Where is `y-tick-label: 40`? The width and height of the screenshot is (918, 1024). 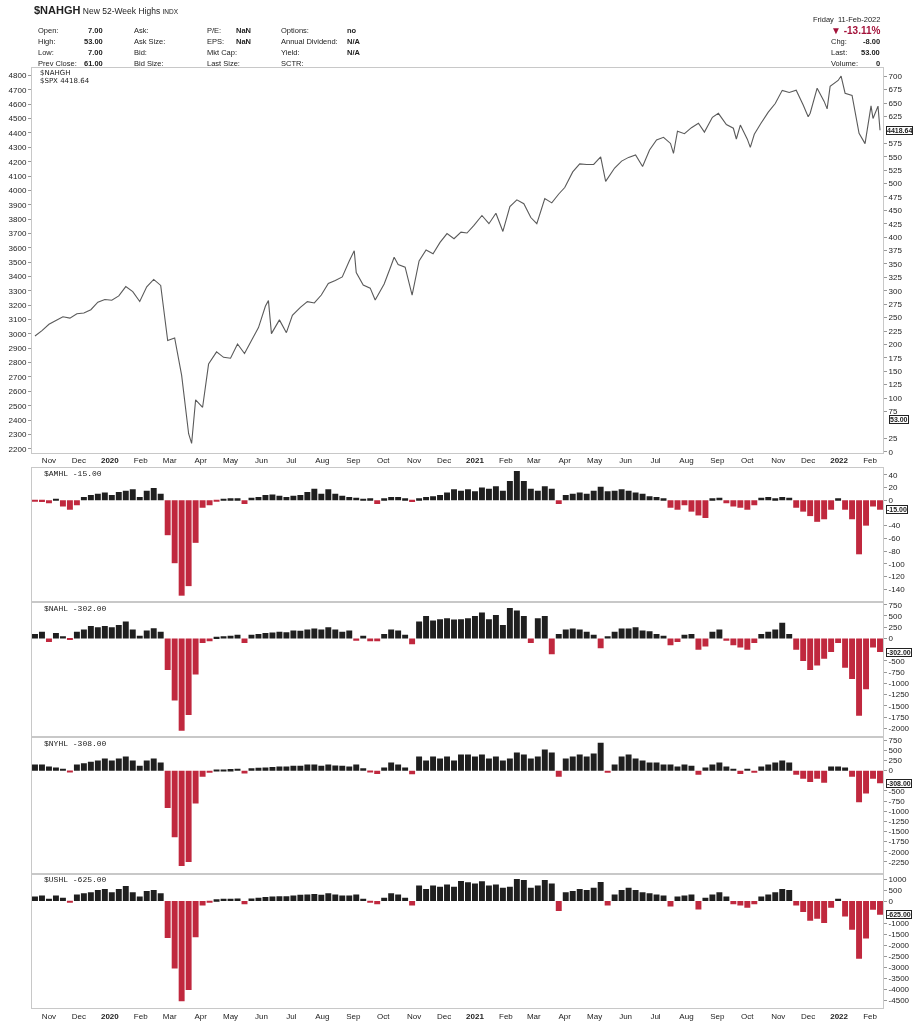
y-tick-label: 40 is located at coordinates (893, 475).